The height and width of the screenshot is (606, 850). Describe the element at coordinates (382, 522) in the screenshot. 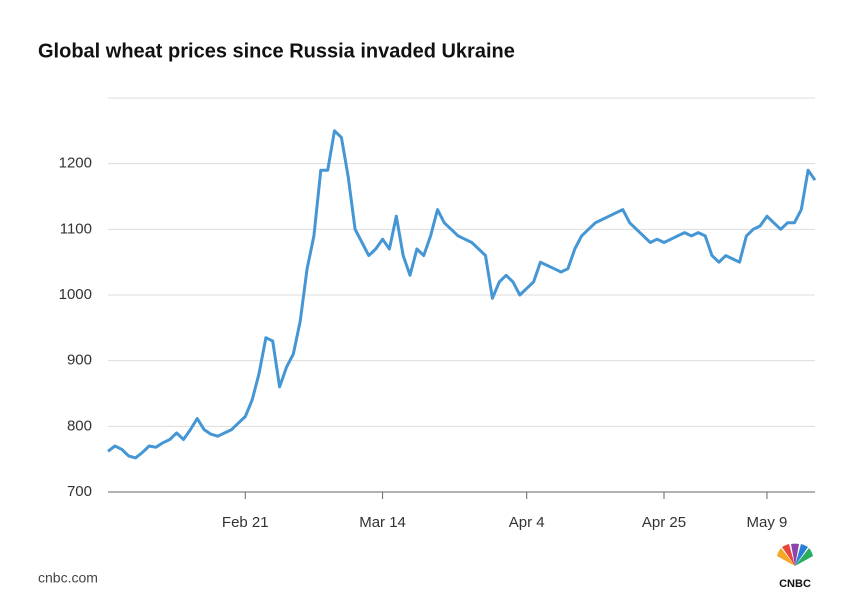

I see `x-tick-label: Mar 14` at that location.